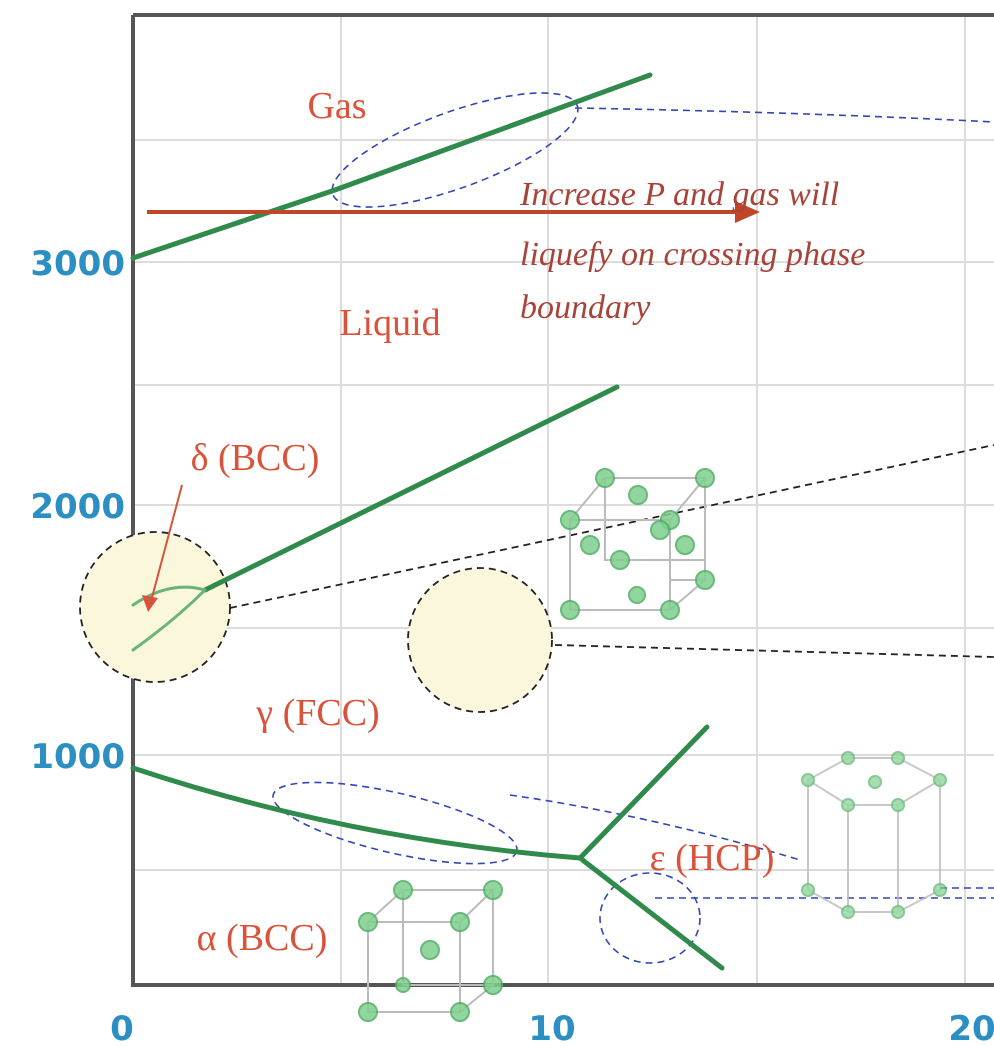 This screenshot has height=1046, width=994. I want to click on pointer, so click(166, 545).